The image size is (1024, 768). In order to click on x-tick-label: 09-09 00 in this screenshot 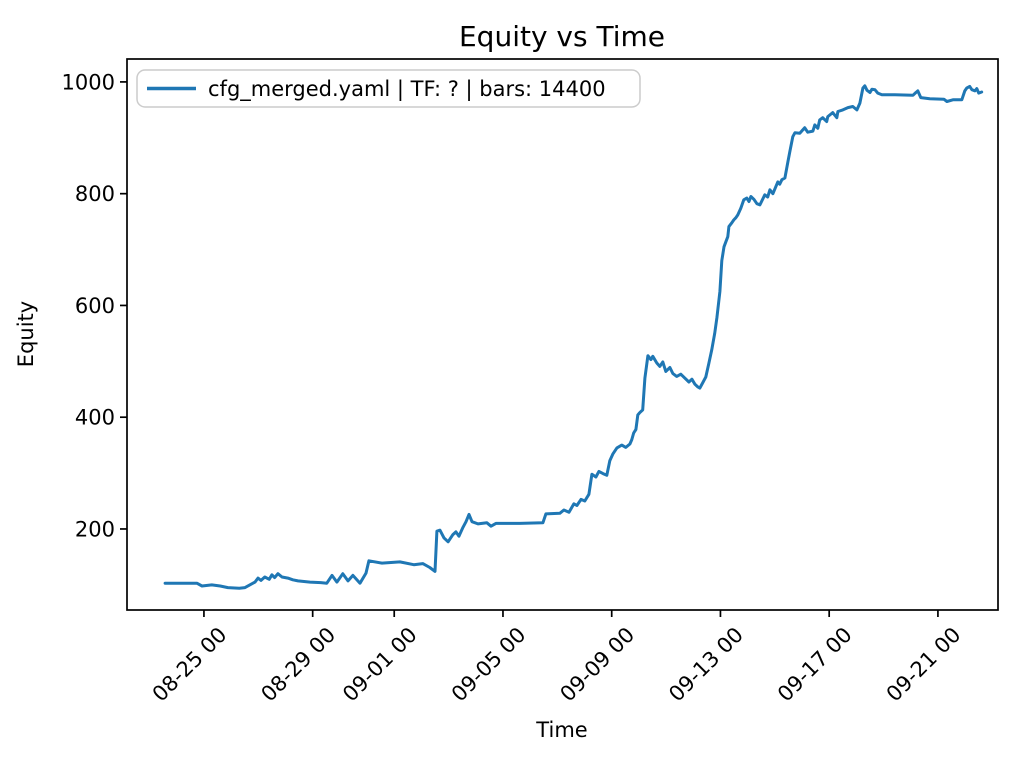, I will do `click(598, 665)`.